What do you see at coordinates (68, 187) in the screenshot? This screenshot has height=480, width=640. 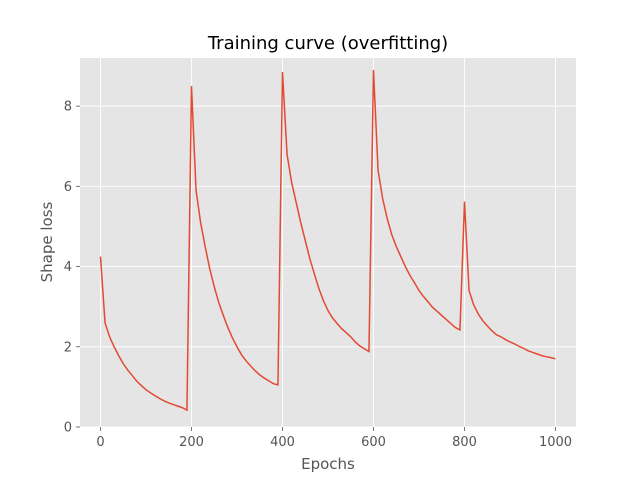 I see `y-tick-label: 6` at bounding box center [68, 187].